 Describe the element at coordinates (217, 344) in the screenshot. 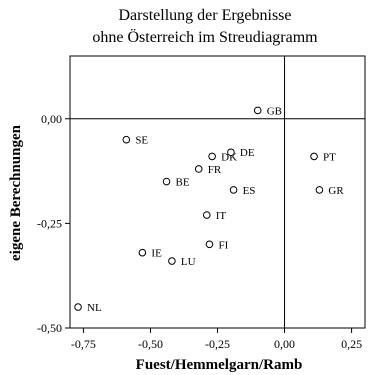

I see `x-tick-label: -0,25` at that location.